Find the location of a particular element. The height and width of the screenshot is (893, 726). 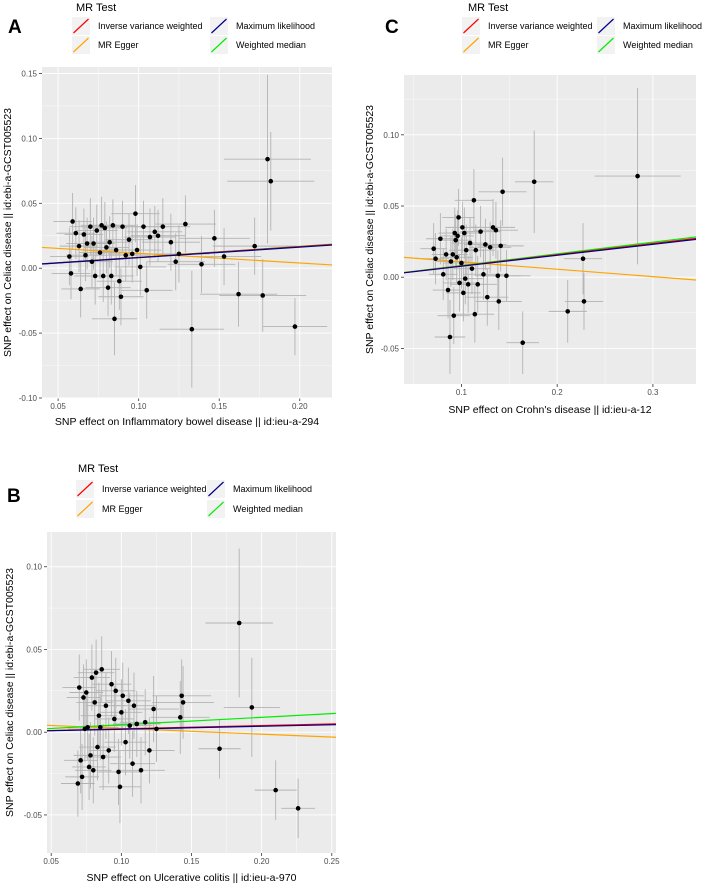

snp-points is located at coordinates (535, 259).